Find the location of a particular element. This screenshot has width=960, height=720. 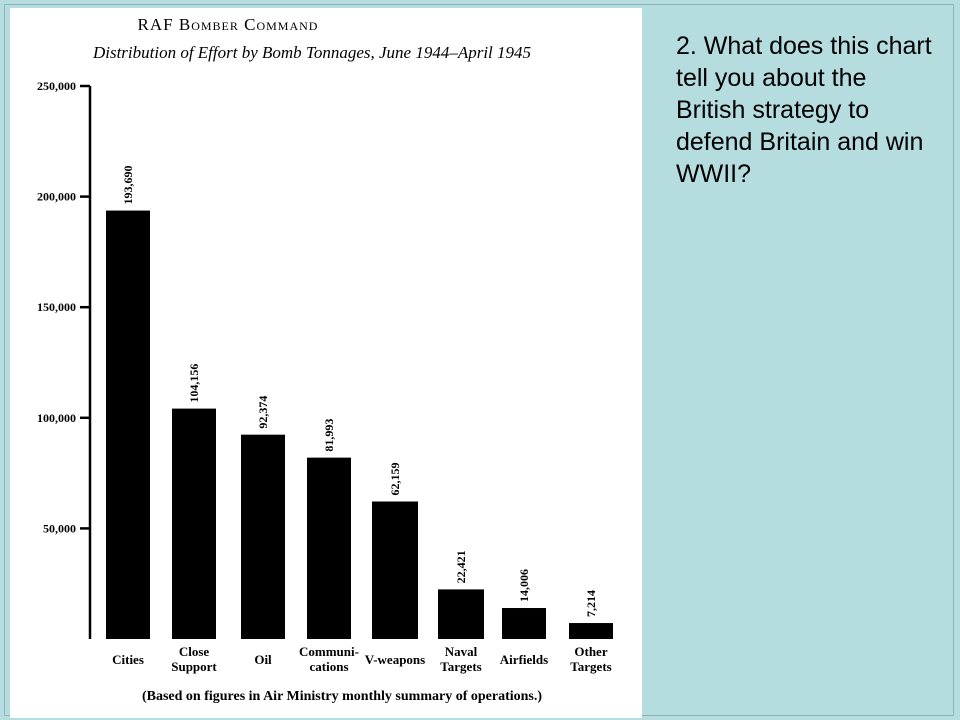

x-category-label: V-weapons is located at coordinates (395, 659).